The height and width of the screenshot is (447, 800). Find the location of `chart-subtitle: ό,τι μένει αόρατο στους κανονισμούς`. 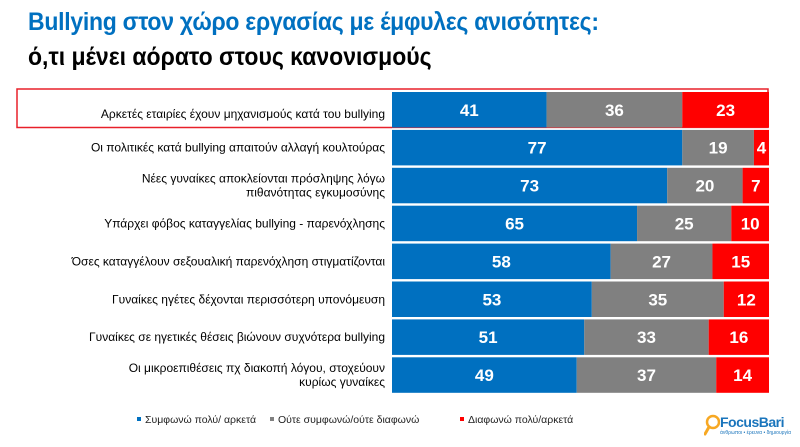

chart-subtitle: ό,τι μένει αόρατο στους κανονισμούς is located at coordinates (230, 57).